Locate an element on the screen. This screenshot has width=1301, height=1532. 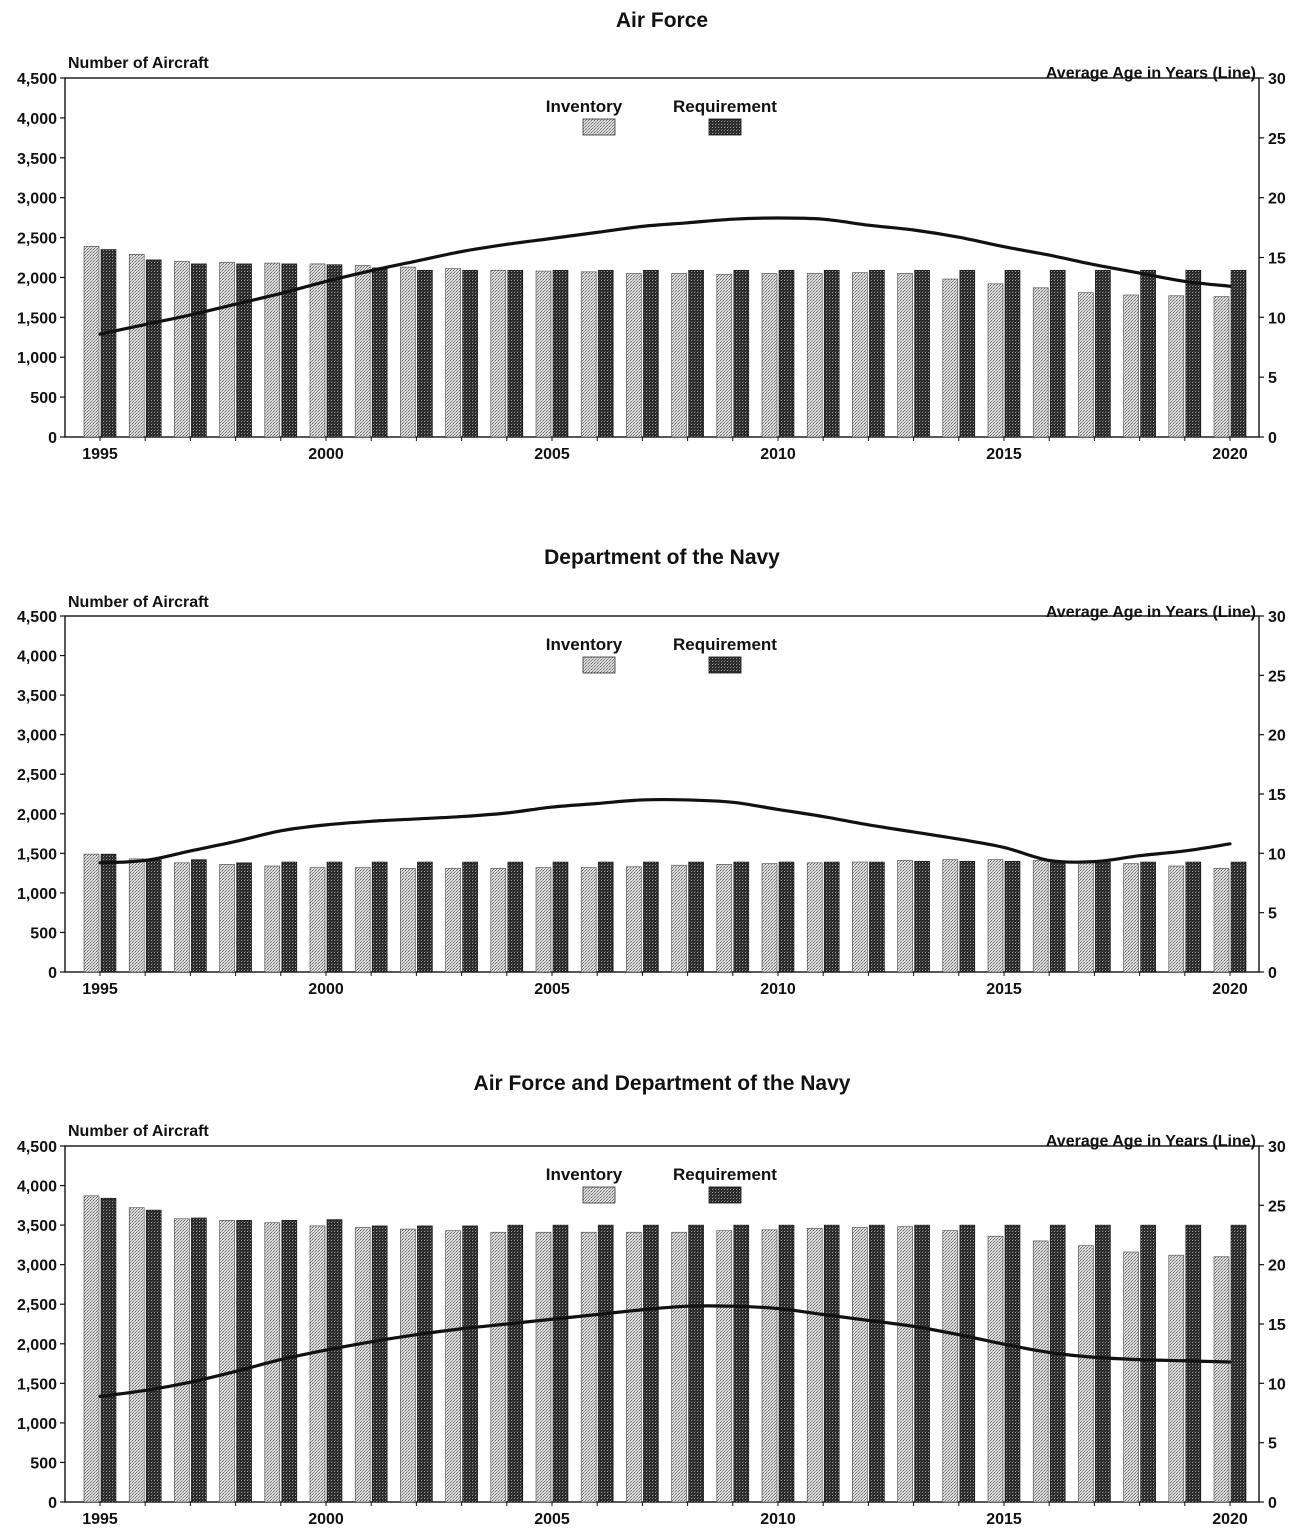
x-tick-label: 2020 is located at coordinates (1230, 989).